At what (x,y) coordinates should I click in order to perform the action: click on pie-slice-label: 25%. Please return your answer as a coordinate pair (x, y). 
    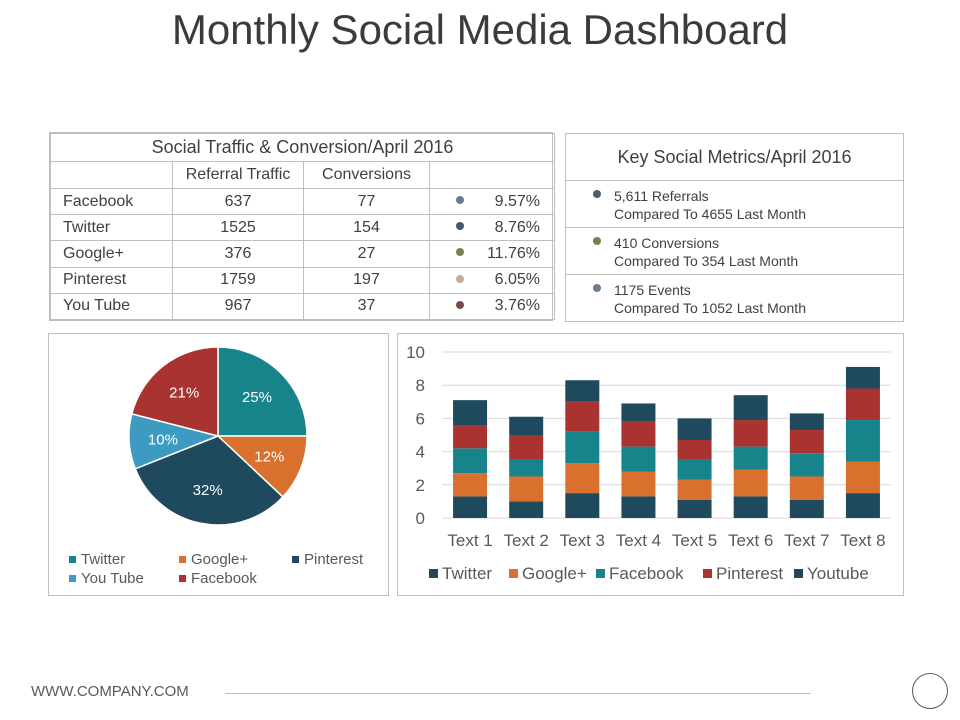
    Looking at the image, I should click on (257, 397).